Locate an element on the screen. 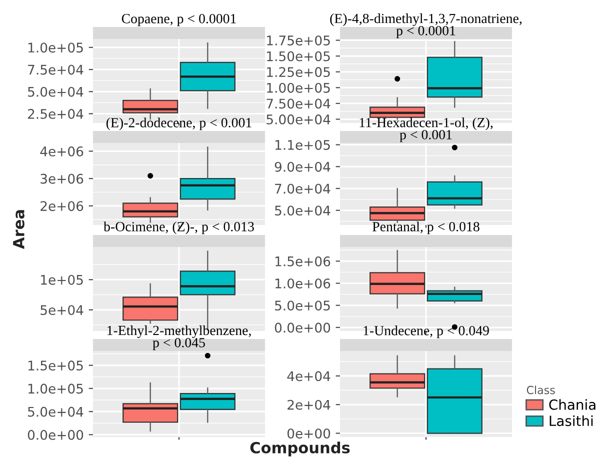 The width and height of the screenshot is (604, 458). y-tick-label: 7.5e+04 is located at coordinates (56, 69).